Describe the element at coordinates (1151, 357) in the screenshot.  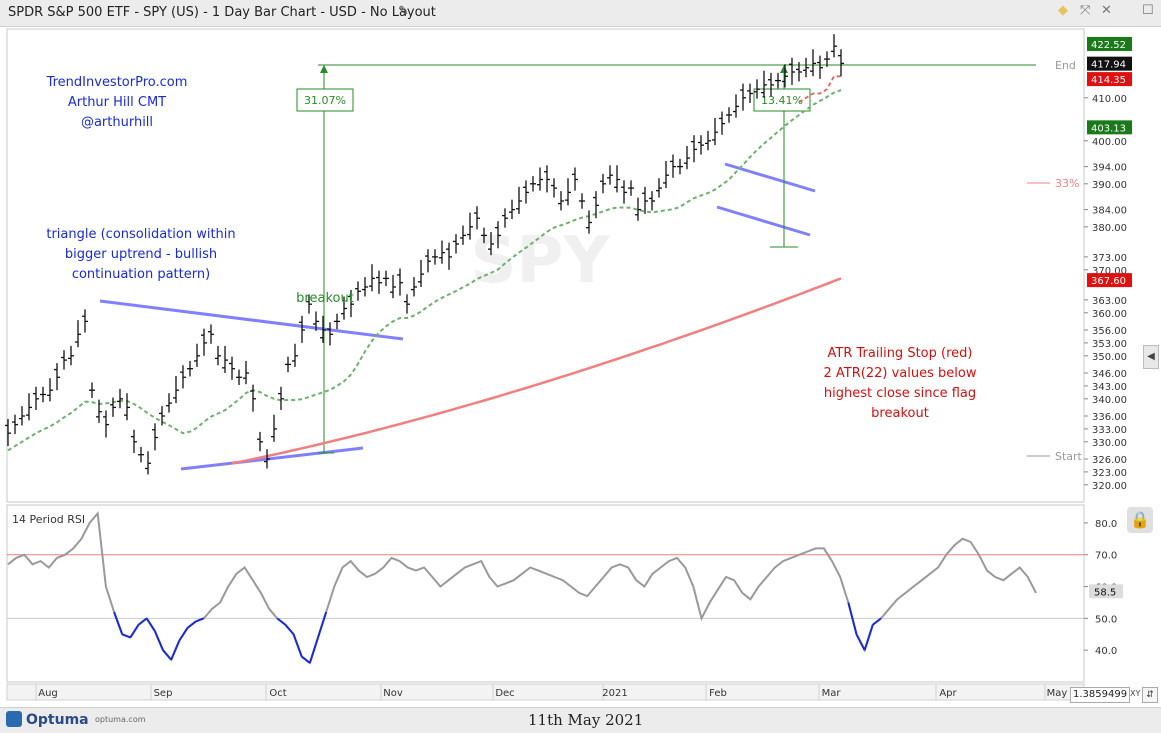
I see `collapse-panel-button: ◀` at that location.